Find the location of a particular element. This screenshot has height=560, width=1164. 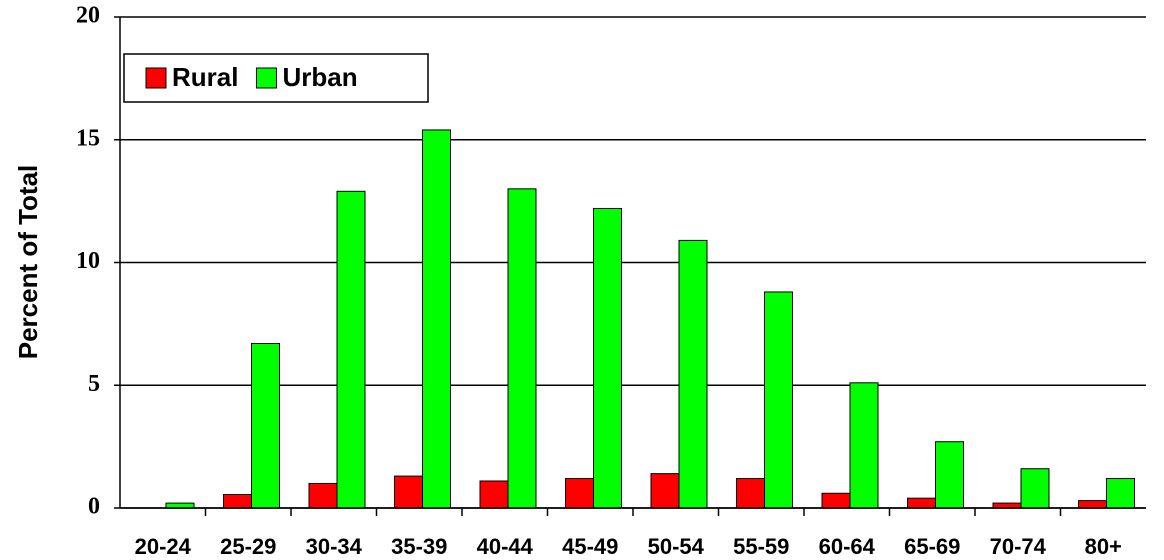

y-tick-label: 5 is located at coordinates (94, 384).